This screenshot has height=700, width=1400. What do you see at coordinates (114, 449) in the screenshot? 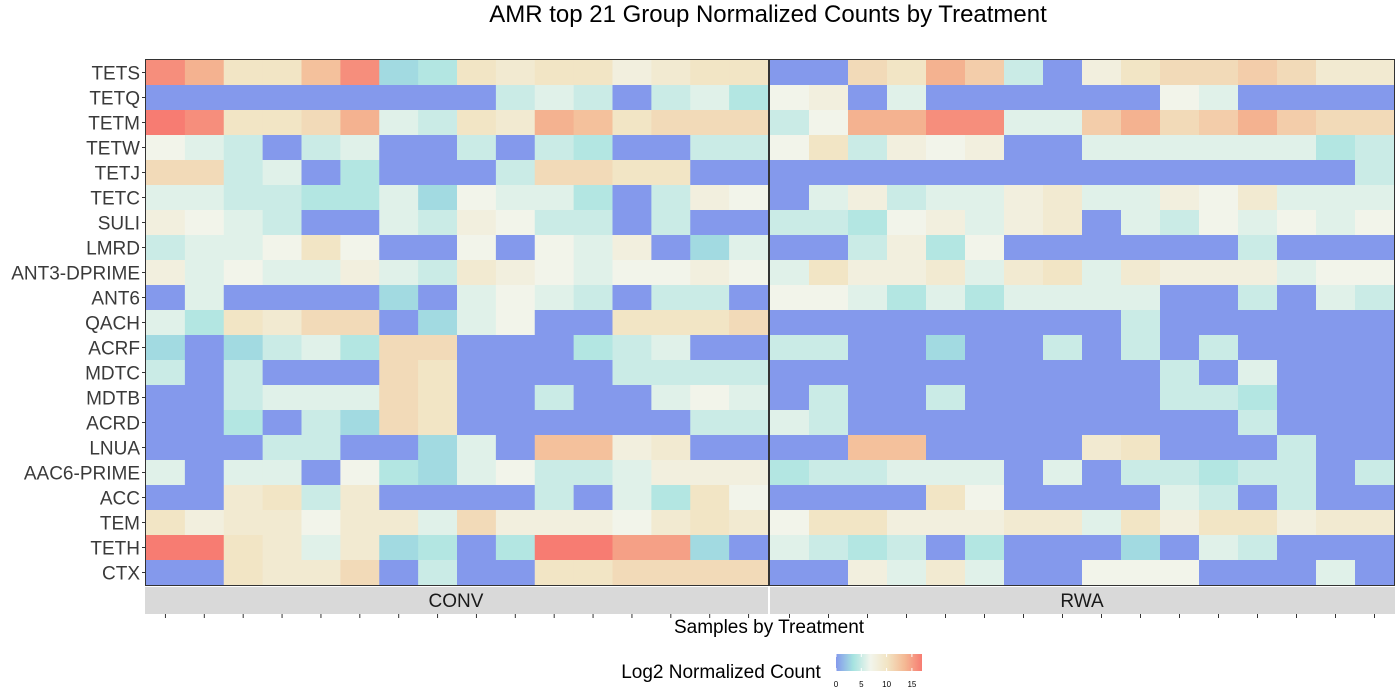
I see `row-label: LNUA` at bounding box center [114, 449].